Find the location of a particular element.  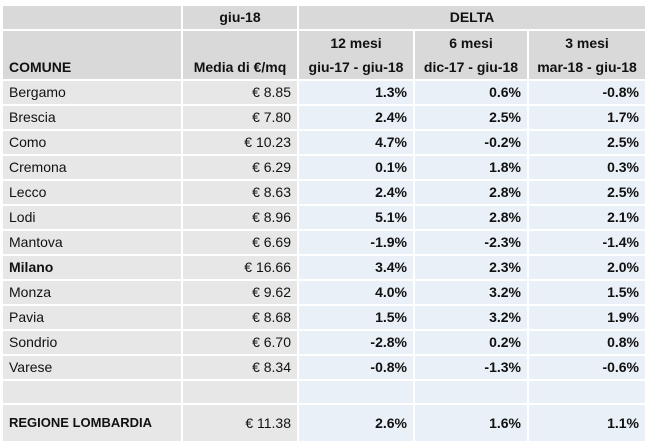

delta-12-cell: -0.8% is located at coordinates (357, 368).